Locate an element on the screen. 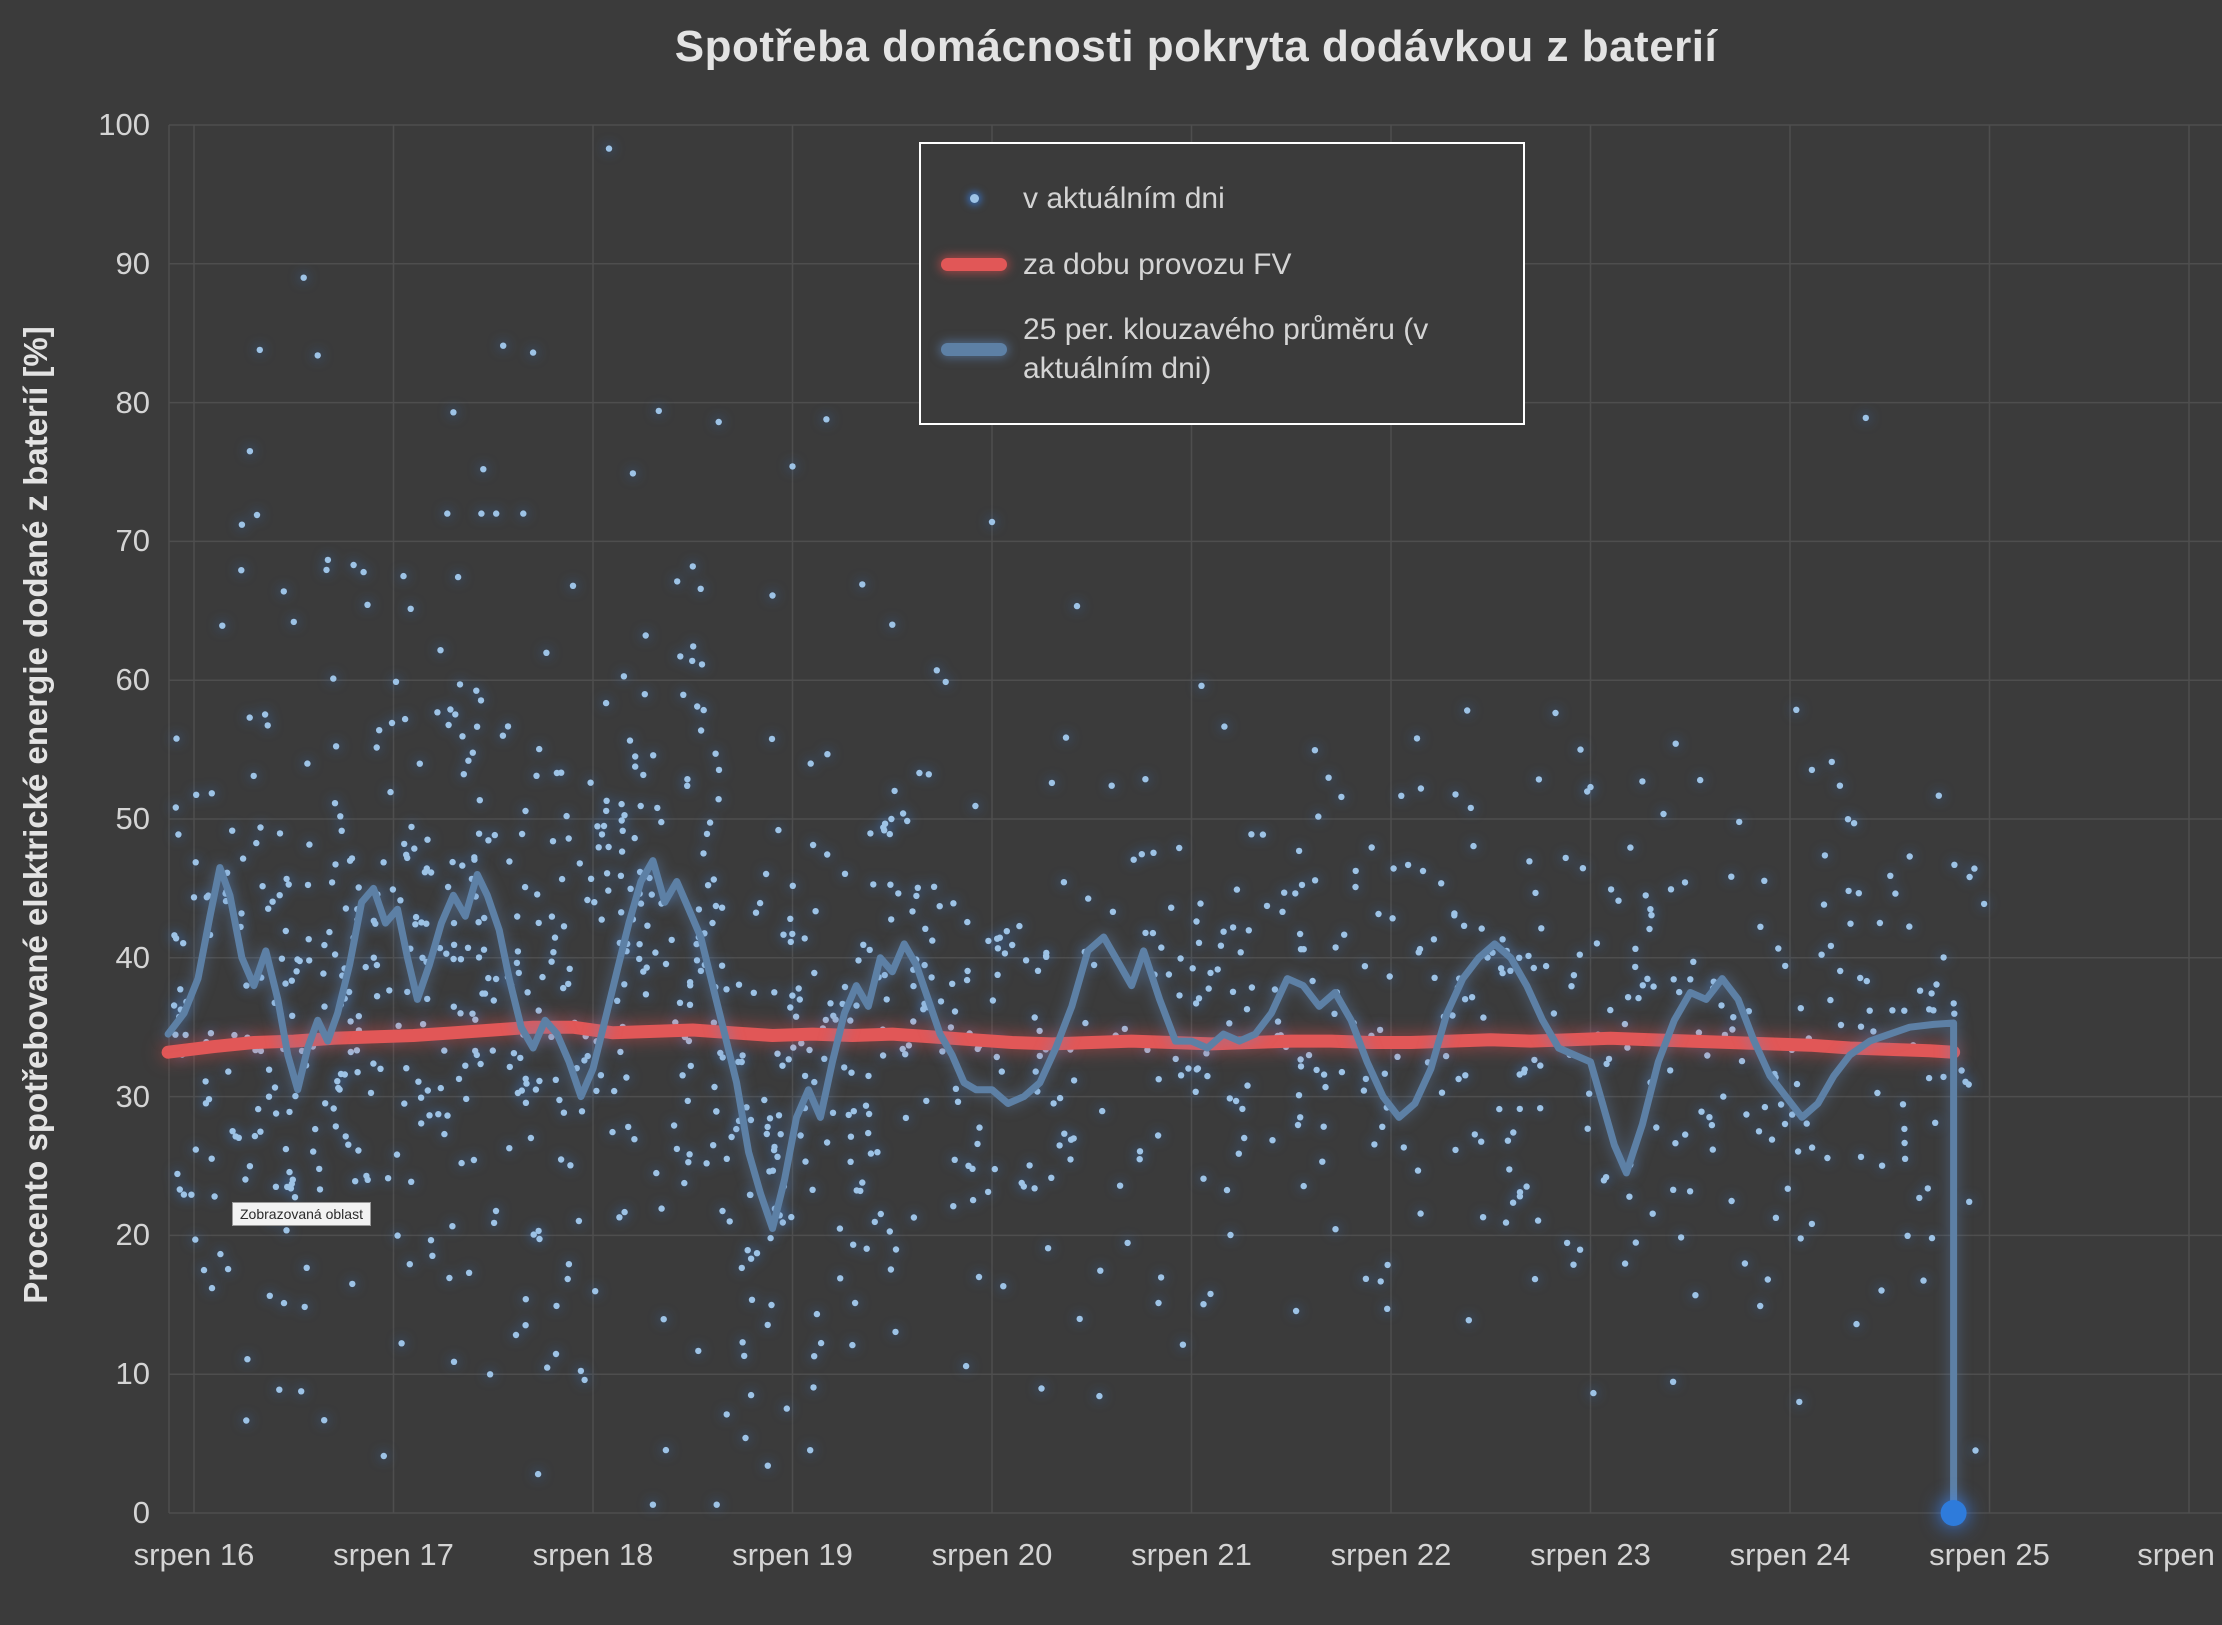 This screenshot has height=1625, width=2222. legend-item-current-day: v aktuálním dni is located at coordinates (1226, 198).